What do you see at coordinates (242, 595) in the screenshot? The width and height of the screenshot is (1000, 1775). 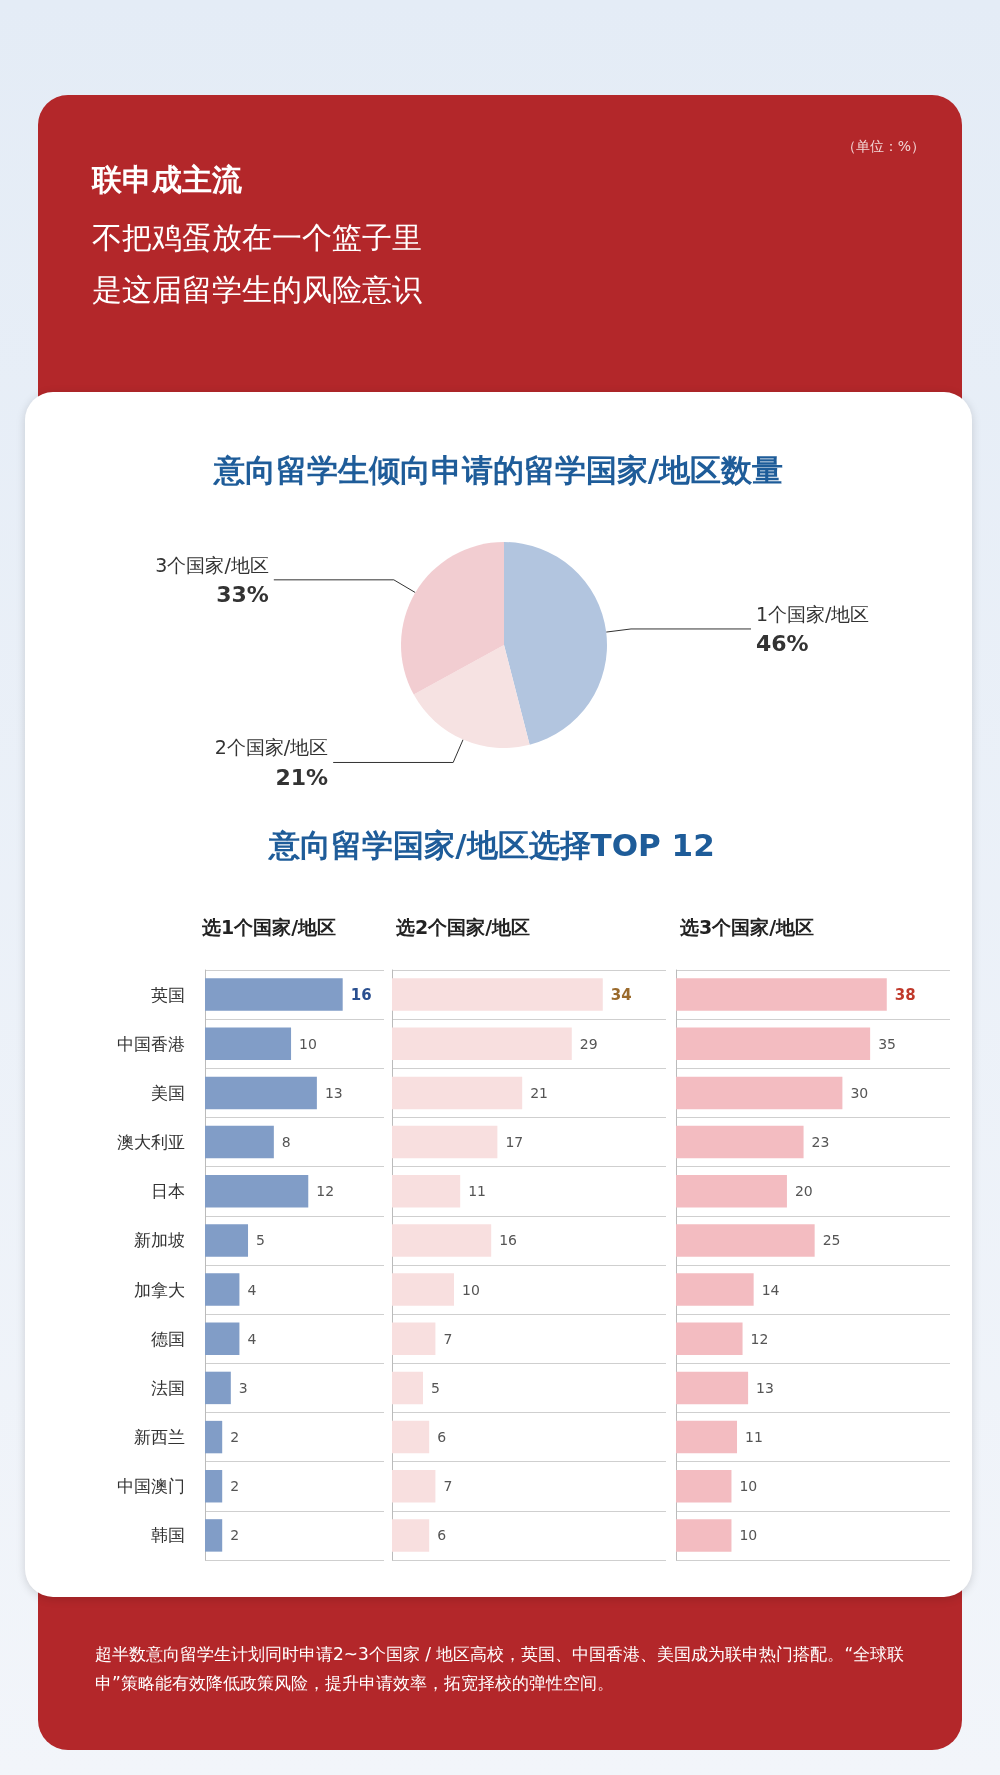 I see `data-label: 33%` at bounding box center [242, 595].